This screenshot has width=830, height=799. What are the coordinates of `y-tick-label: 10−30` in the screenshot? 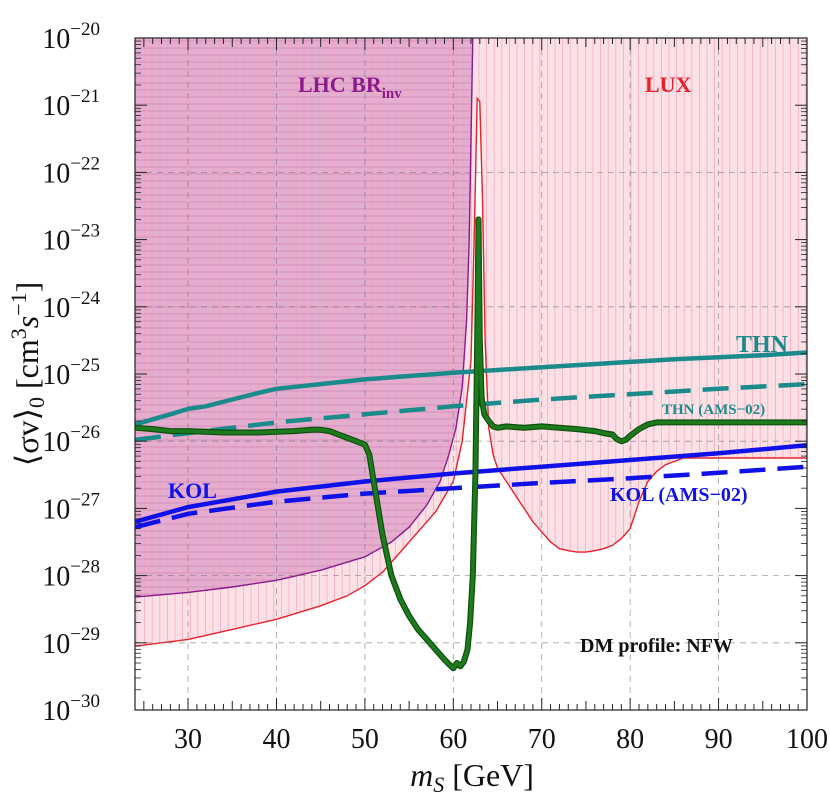 It's located at (71, 709).